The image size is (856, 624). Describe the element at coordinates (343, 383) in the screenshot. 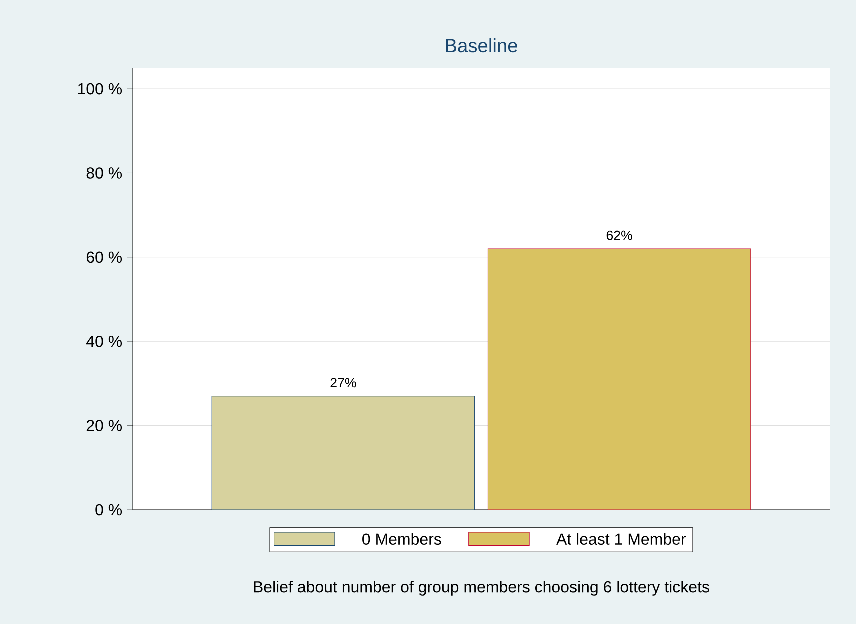

I see `data-label: 27%` at that location.